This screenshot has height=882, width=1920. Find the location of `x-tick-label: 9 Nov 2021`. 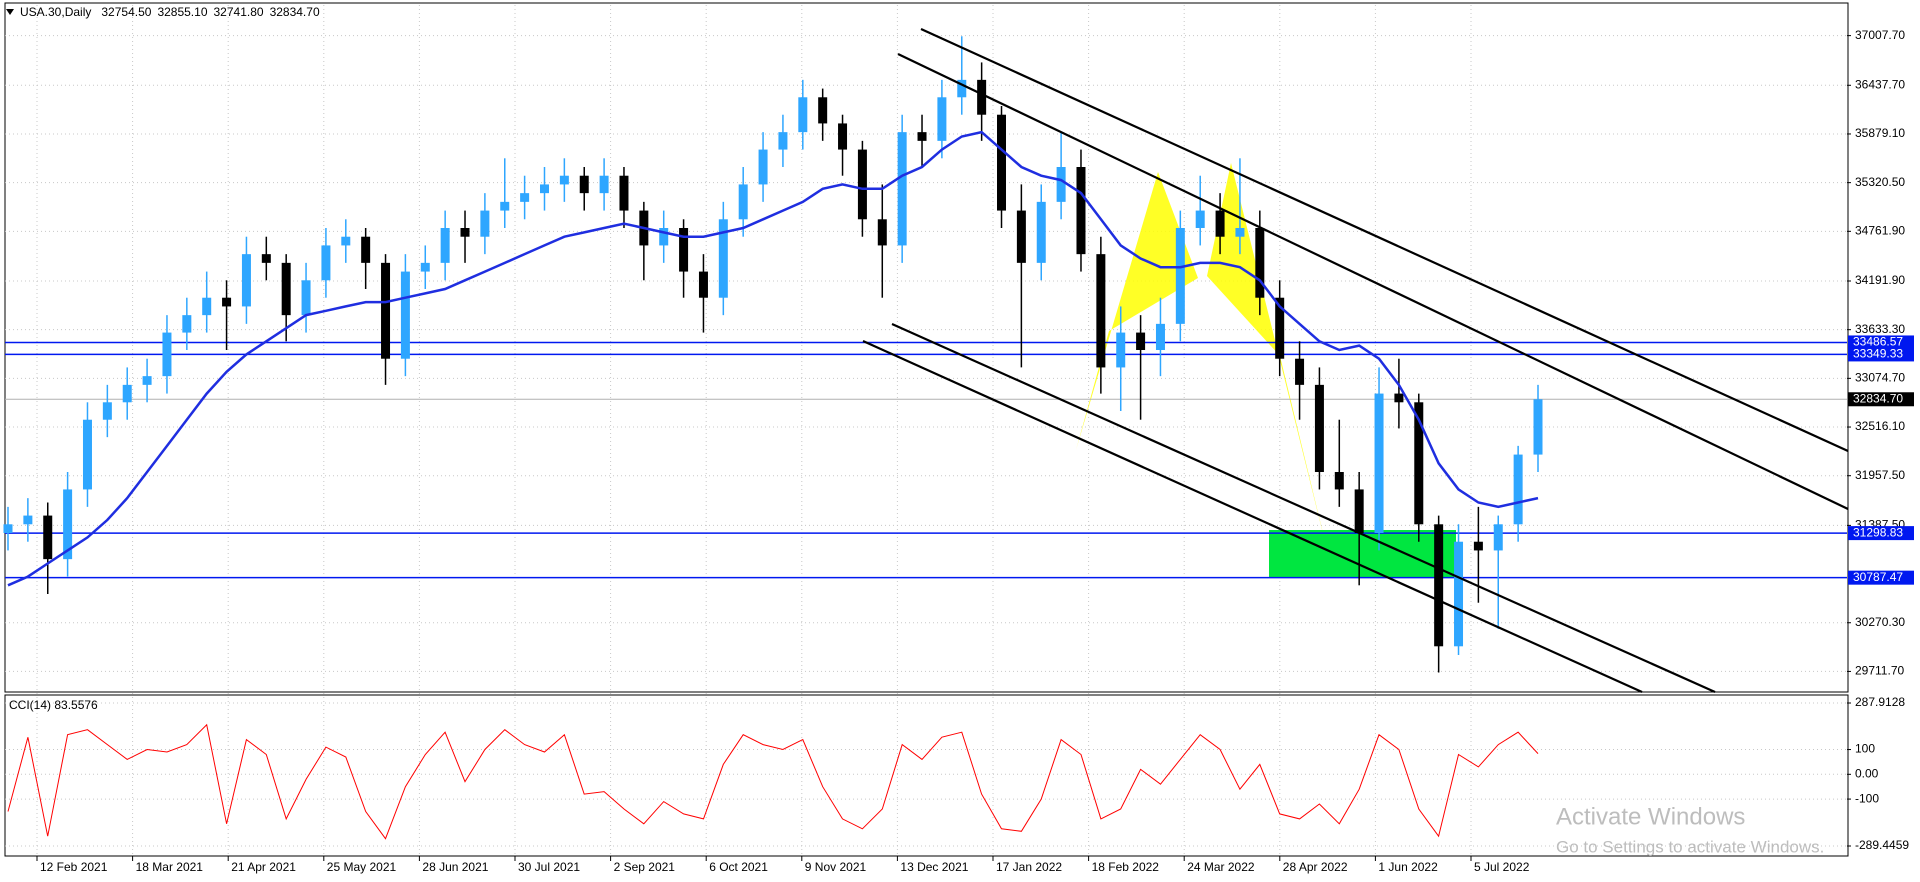

x-tick-label: 9 Nov 2021 is located at coordinates (836, 867).